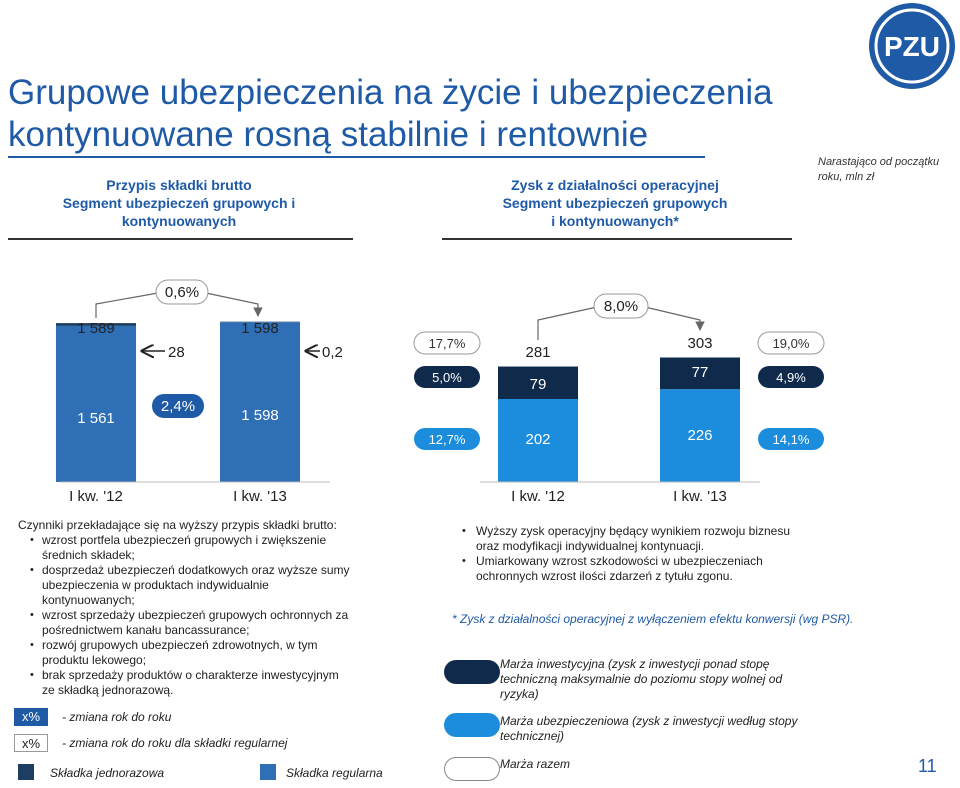 The width and height of the screenshot is (960, 788). Describe the element at coordinates (31, 717) in the screenshot. I see `legend-change-swatch: x%` at that location.